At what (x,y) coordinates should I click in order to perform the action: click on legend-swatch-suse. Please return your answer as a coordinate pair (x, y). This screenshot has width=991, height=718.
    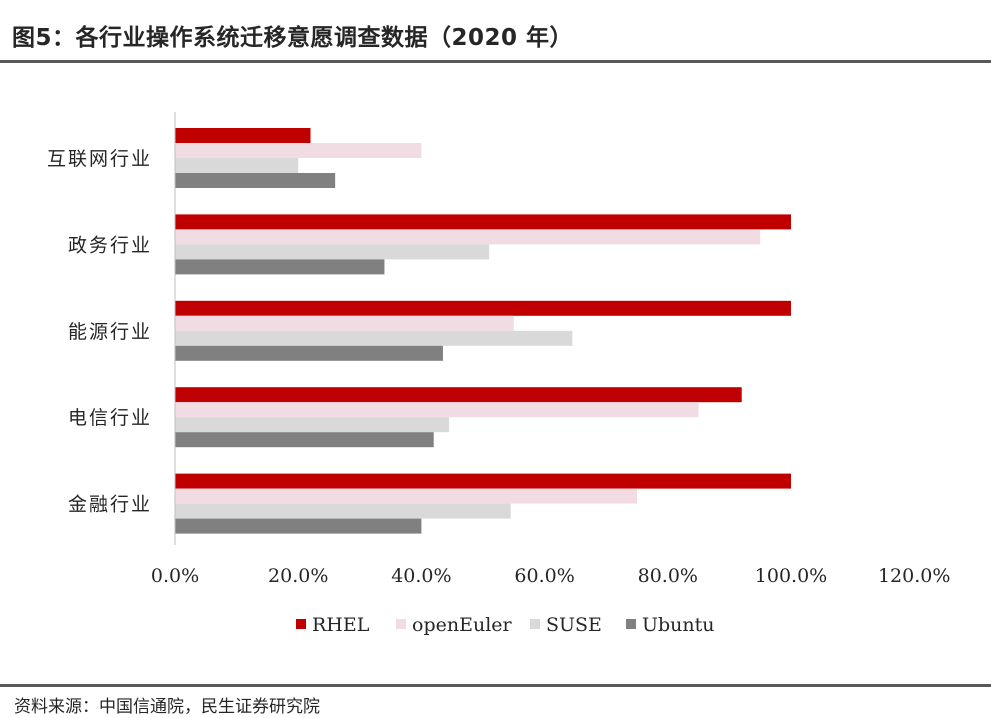
    Looking at the image, I should click on (535, 624).